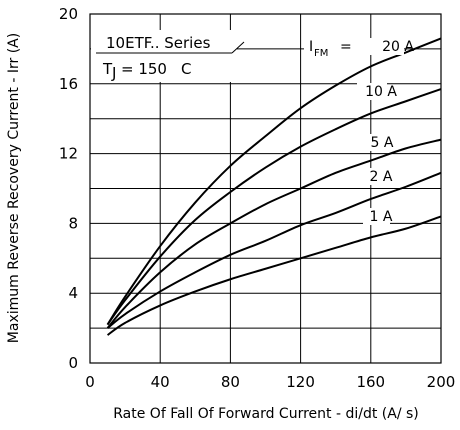 This screenshot has height=430, width=460. What do you see at coordinates (68, 84) in the screenshot?
I see `y-tick-label: 16` at bounding box center [68, 84].